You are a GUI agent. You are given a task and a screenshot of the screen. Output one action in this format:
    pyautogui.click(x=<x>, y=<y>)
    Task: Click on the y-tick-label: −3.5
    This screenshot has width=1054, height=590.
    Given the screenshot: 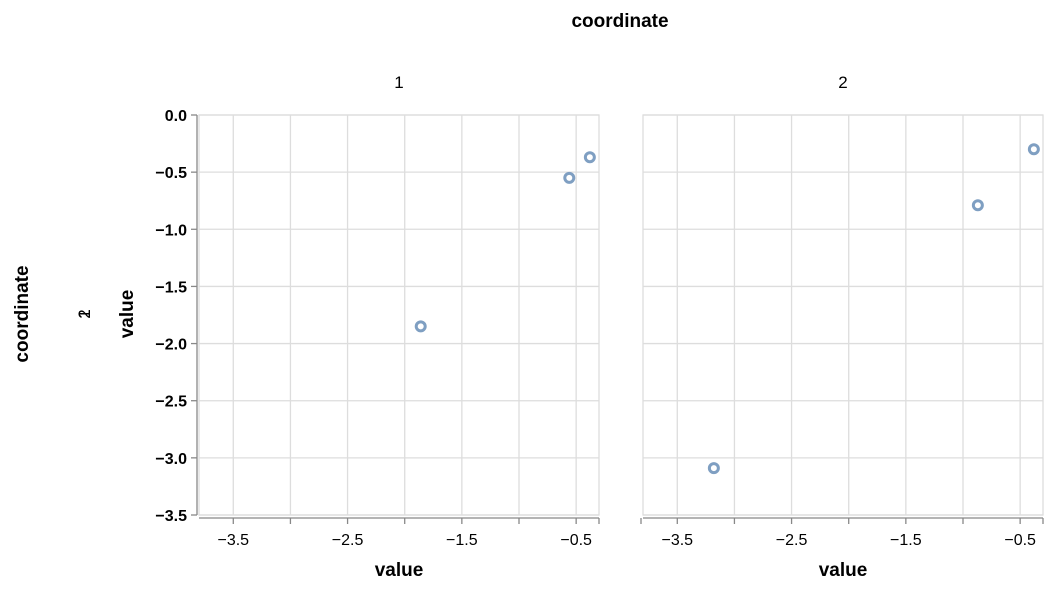 What is the action you would take?
    pyautogui.click(x=171, y=516)
    